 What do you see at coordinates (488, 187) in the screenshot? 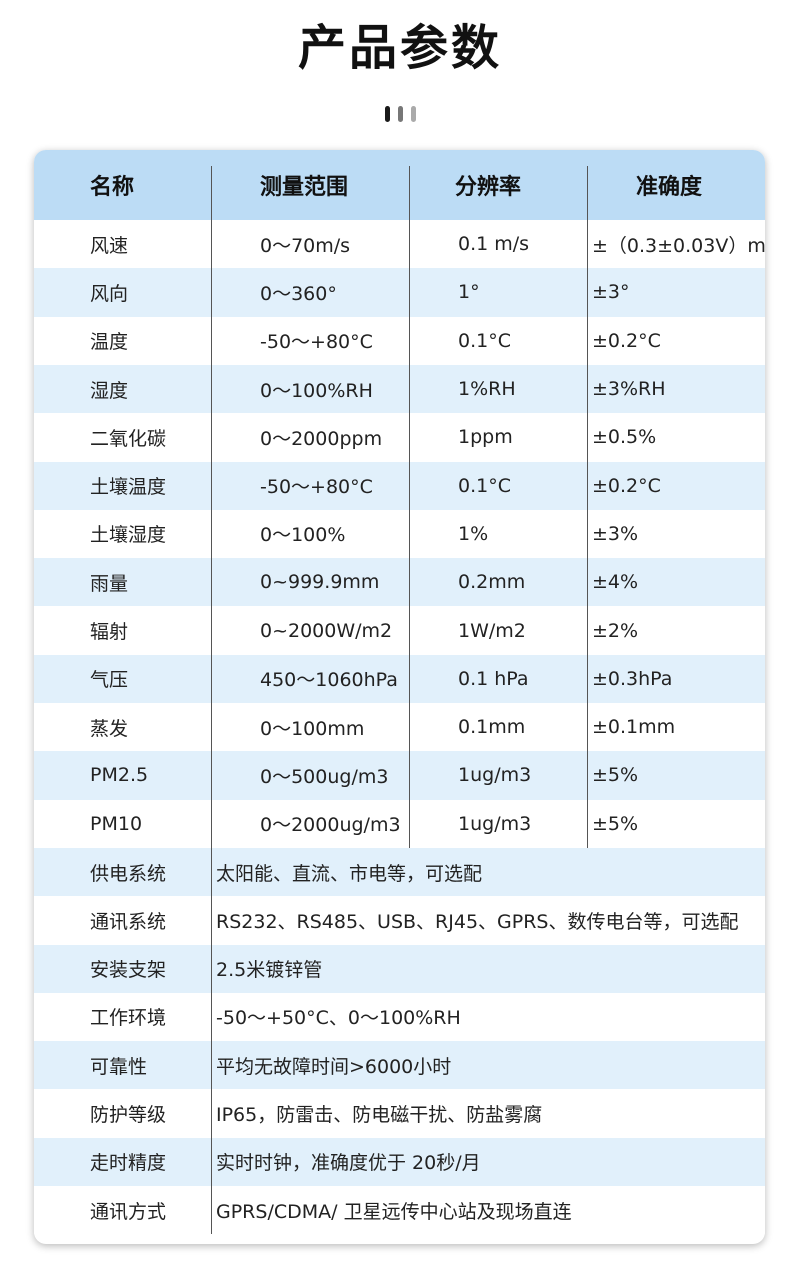
I see `header-resolution: 分辨率` at bounding box center [488, 187].